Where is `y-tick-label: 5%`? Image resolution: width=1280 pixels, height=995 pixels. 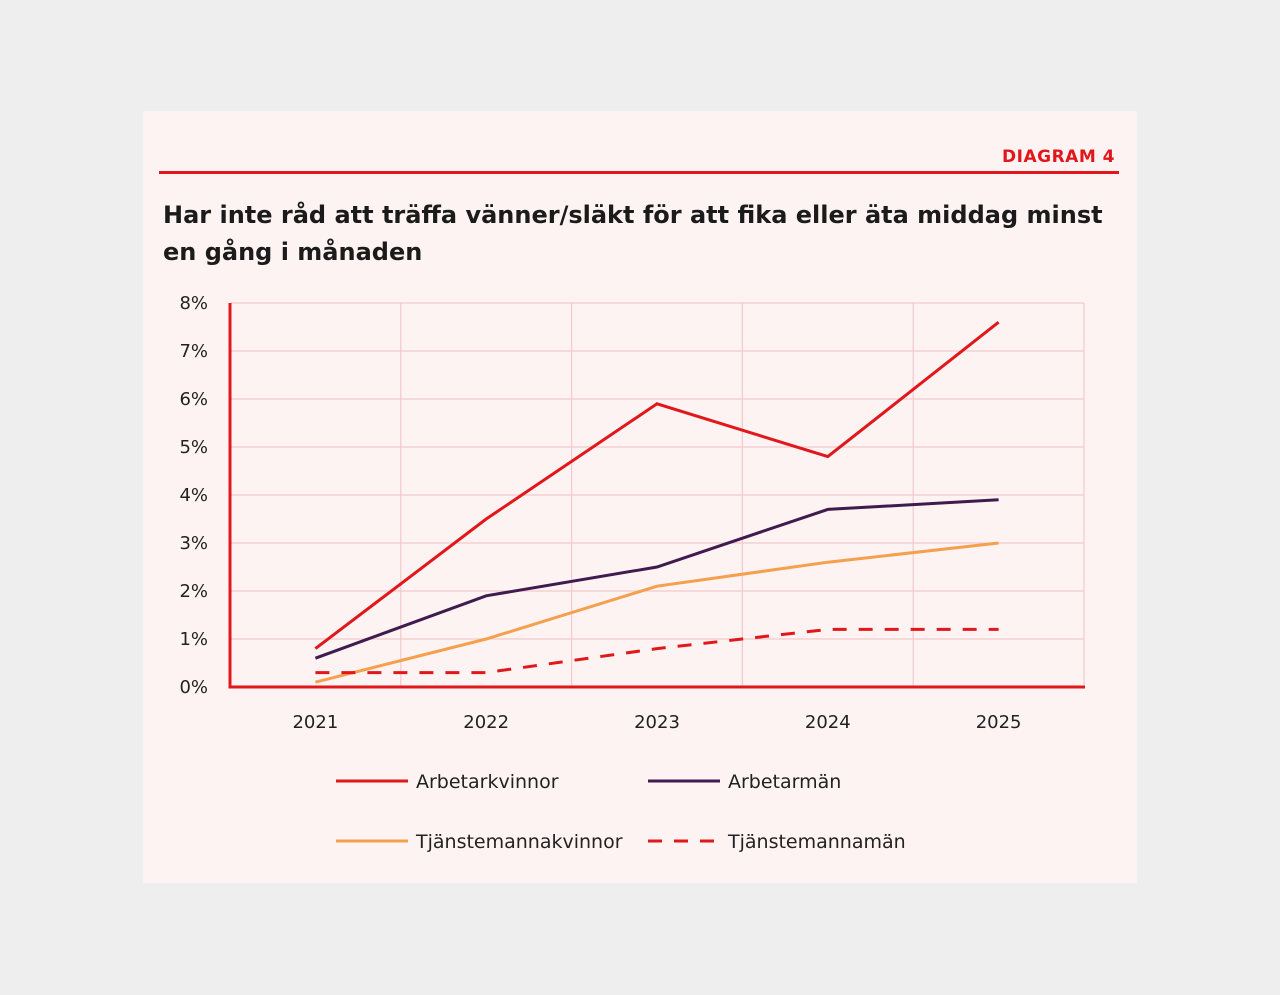
y-tick-label: 5% is located at coordinates (193, 447).